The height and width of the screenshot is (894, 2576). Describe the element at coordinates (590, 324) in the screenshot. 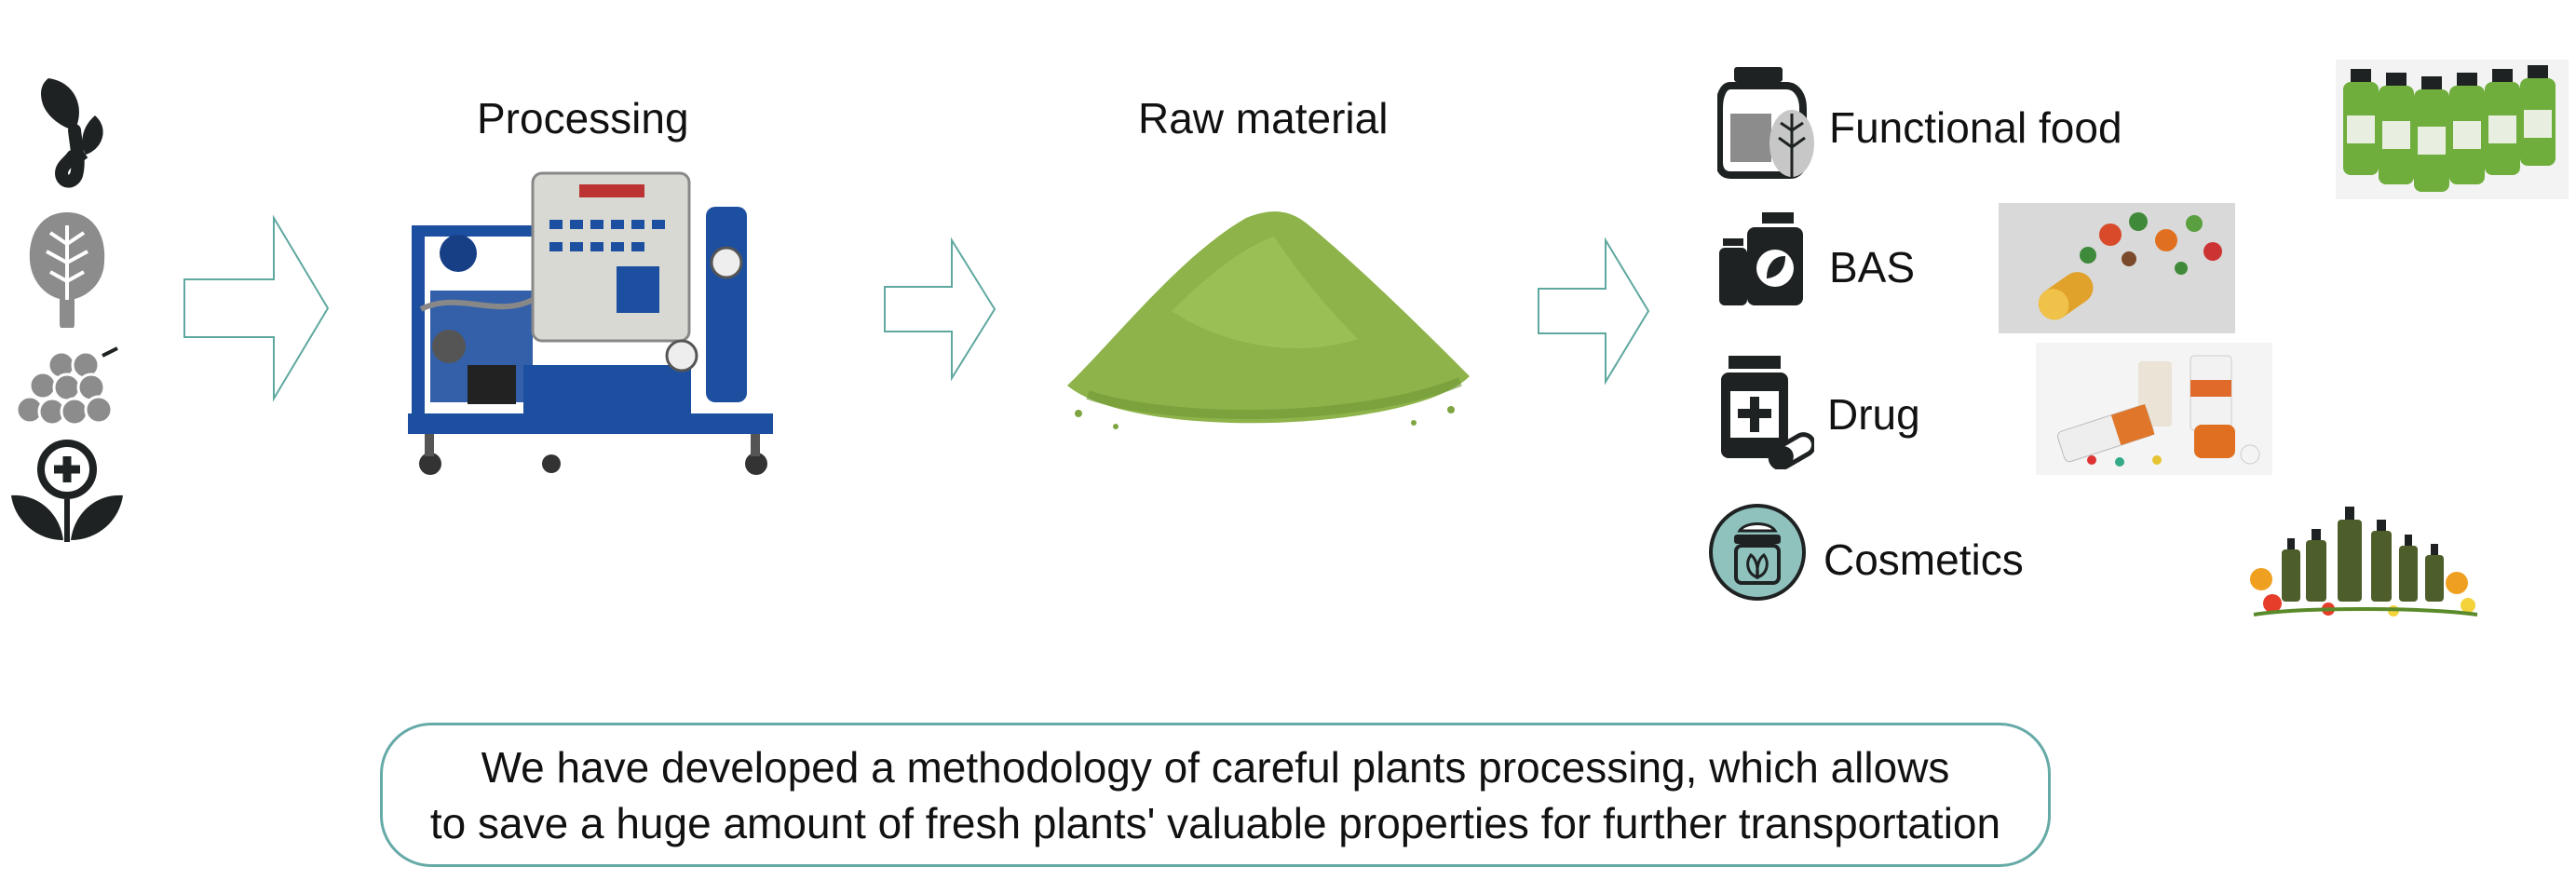

I see `processing-machine-image` at that location.